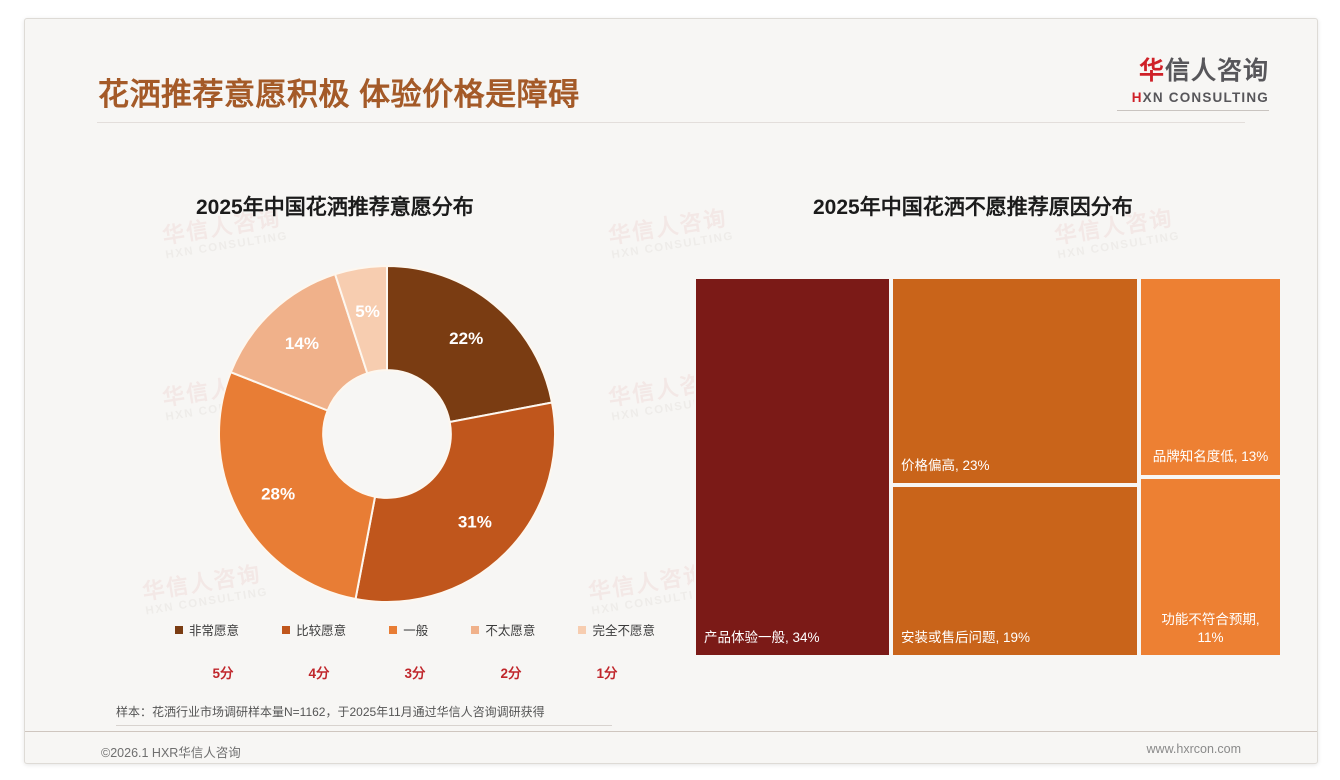 The image size is (1340, 780). What do you see at coordinates (1210, 628) in the screenshot?
I see `treemap-cell-label: 功能不符合预期, 11%` at bounding box center [1210, 628].